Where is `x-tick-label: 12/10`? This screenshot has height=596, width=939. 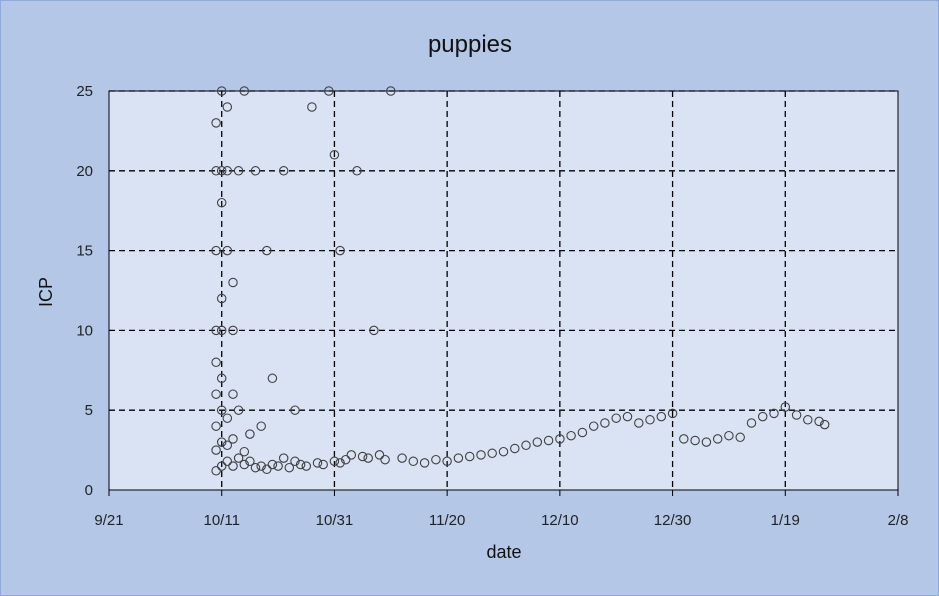 x-tick-label: 12/10 is located at coordinates (560, 520).